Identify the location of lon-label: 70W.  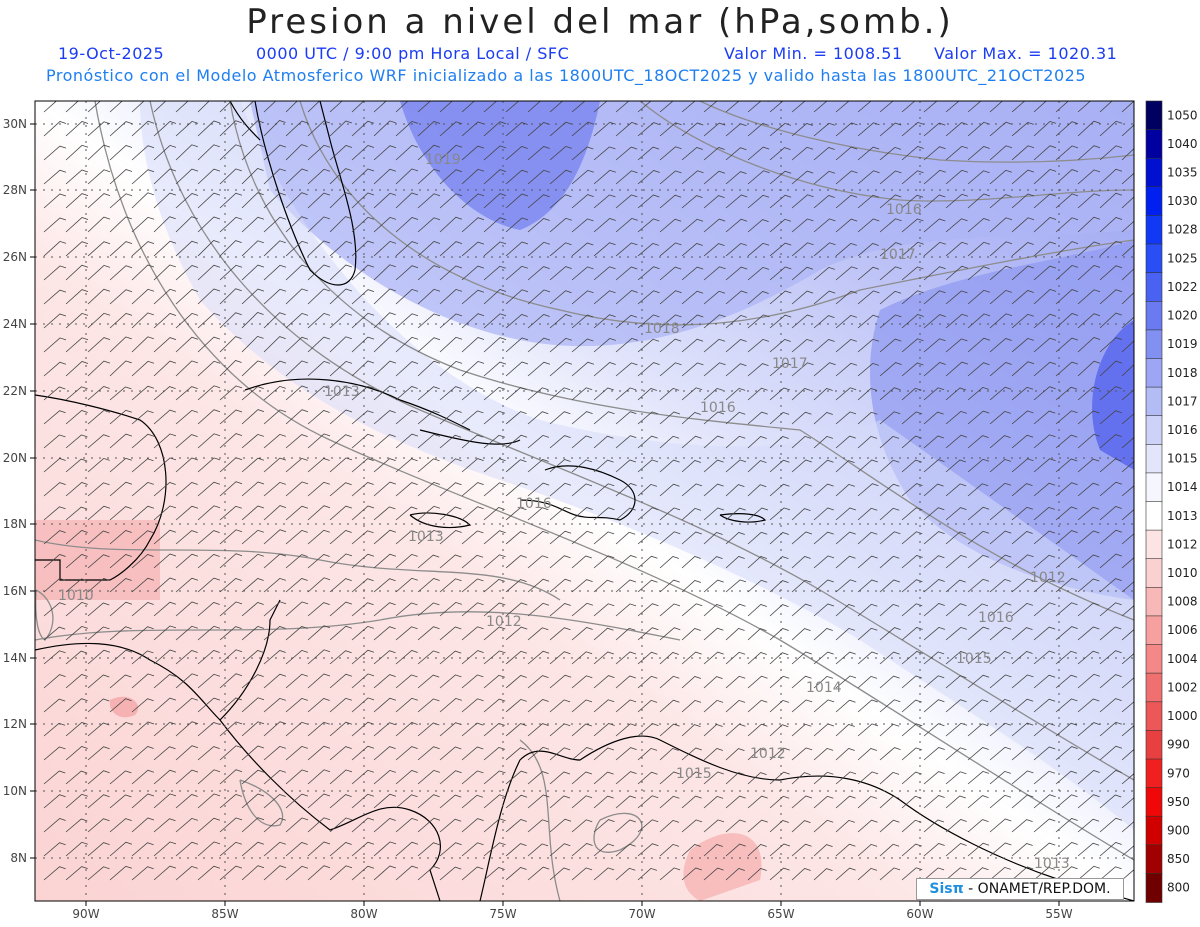
(641, 914).